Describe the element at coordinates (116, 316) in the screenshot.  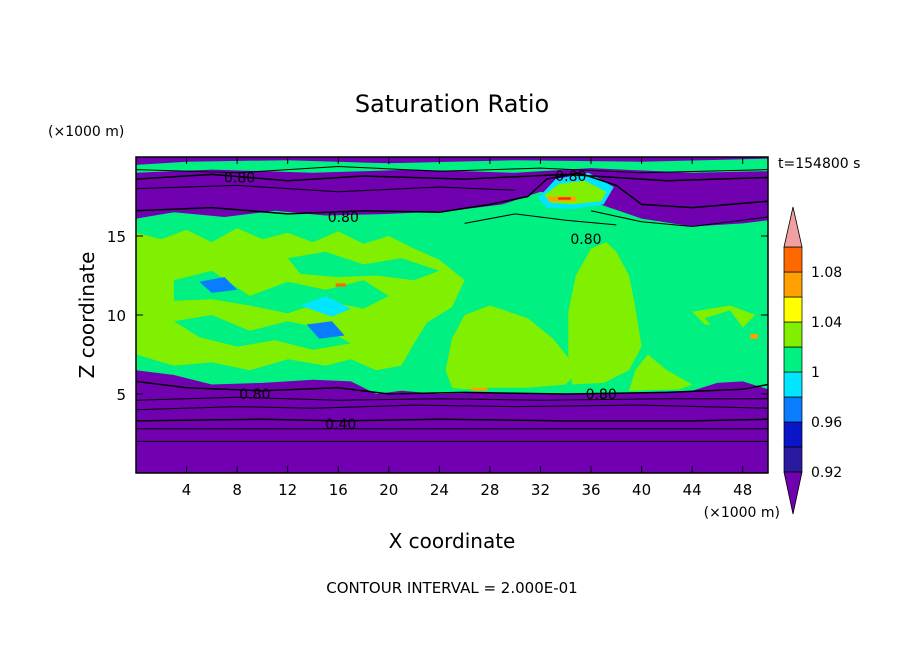
I see `y-tick-label: 10` at that location.